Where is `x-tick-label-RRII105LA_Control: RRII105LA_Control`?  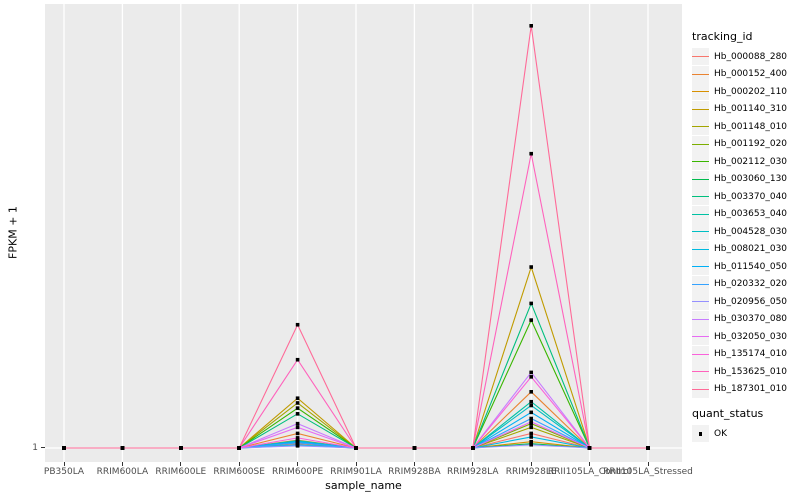
x-tick-label-RRII105LA_Control: RRII105LA_Control is located at coordinates (589, 472).